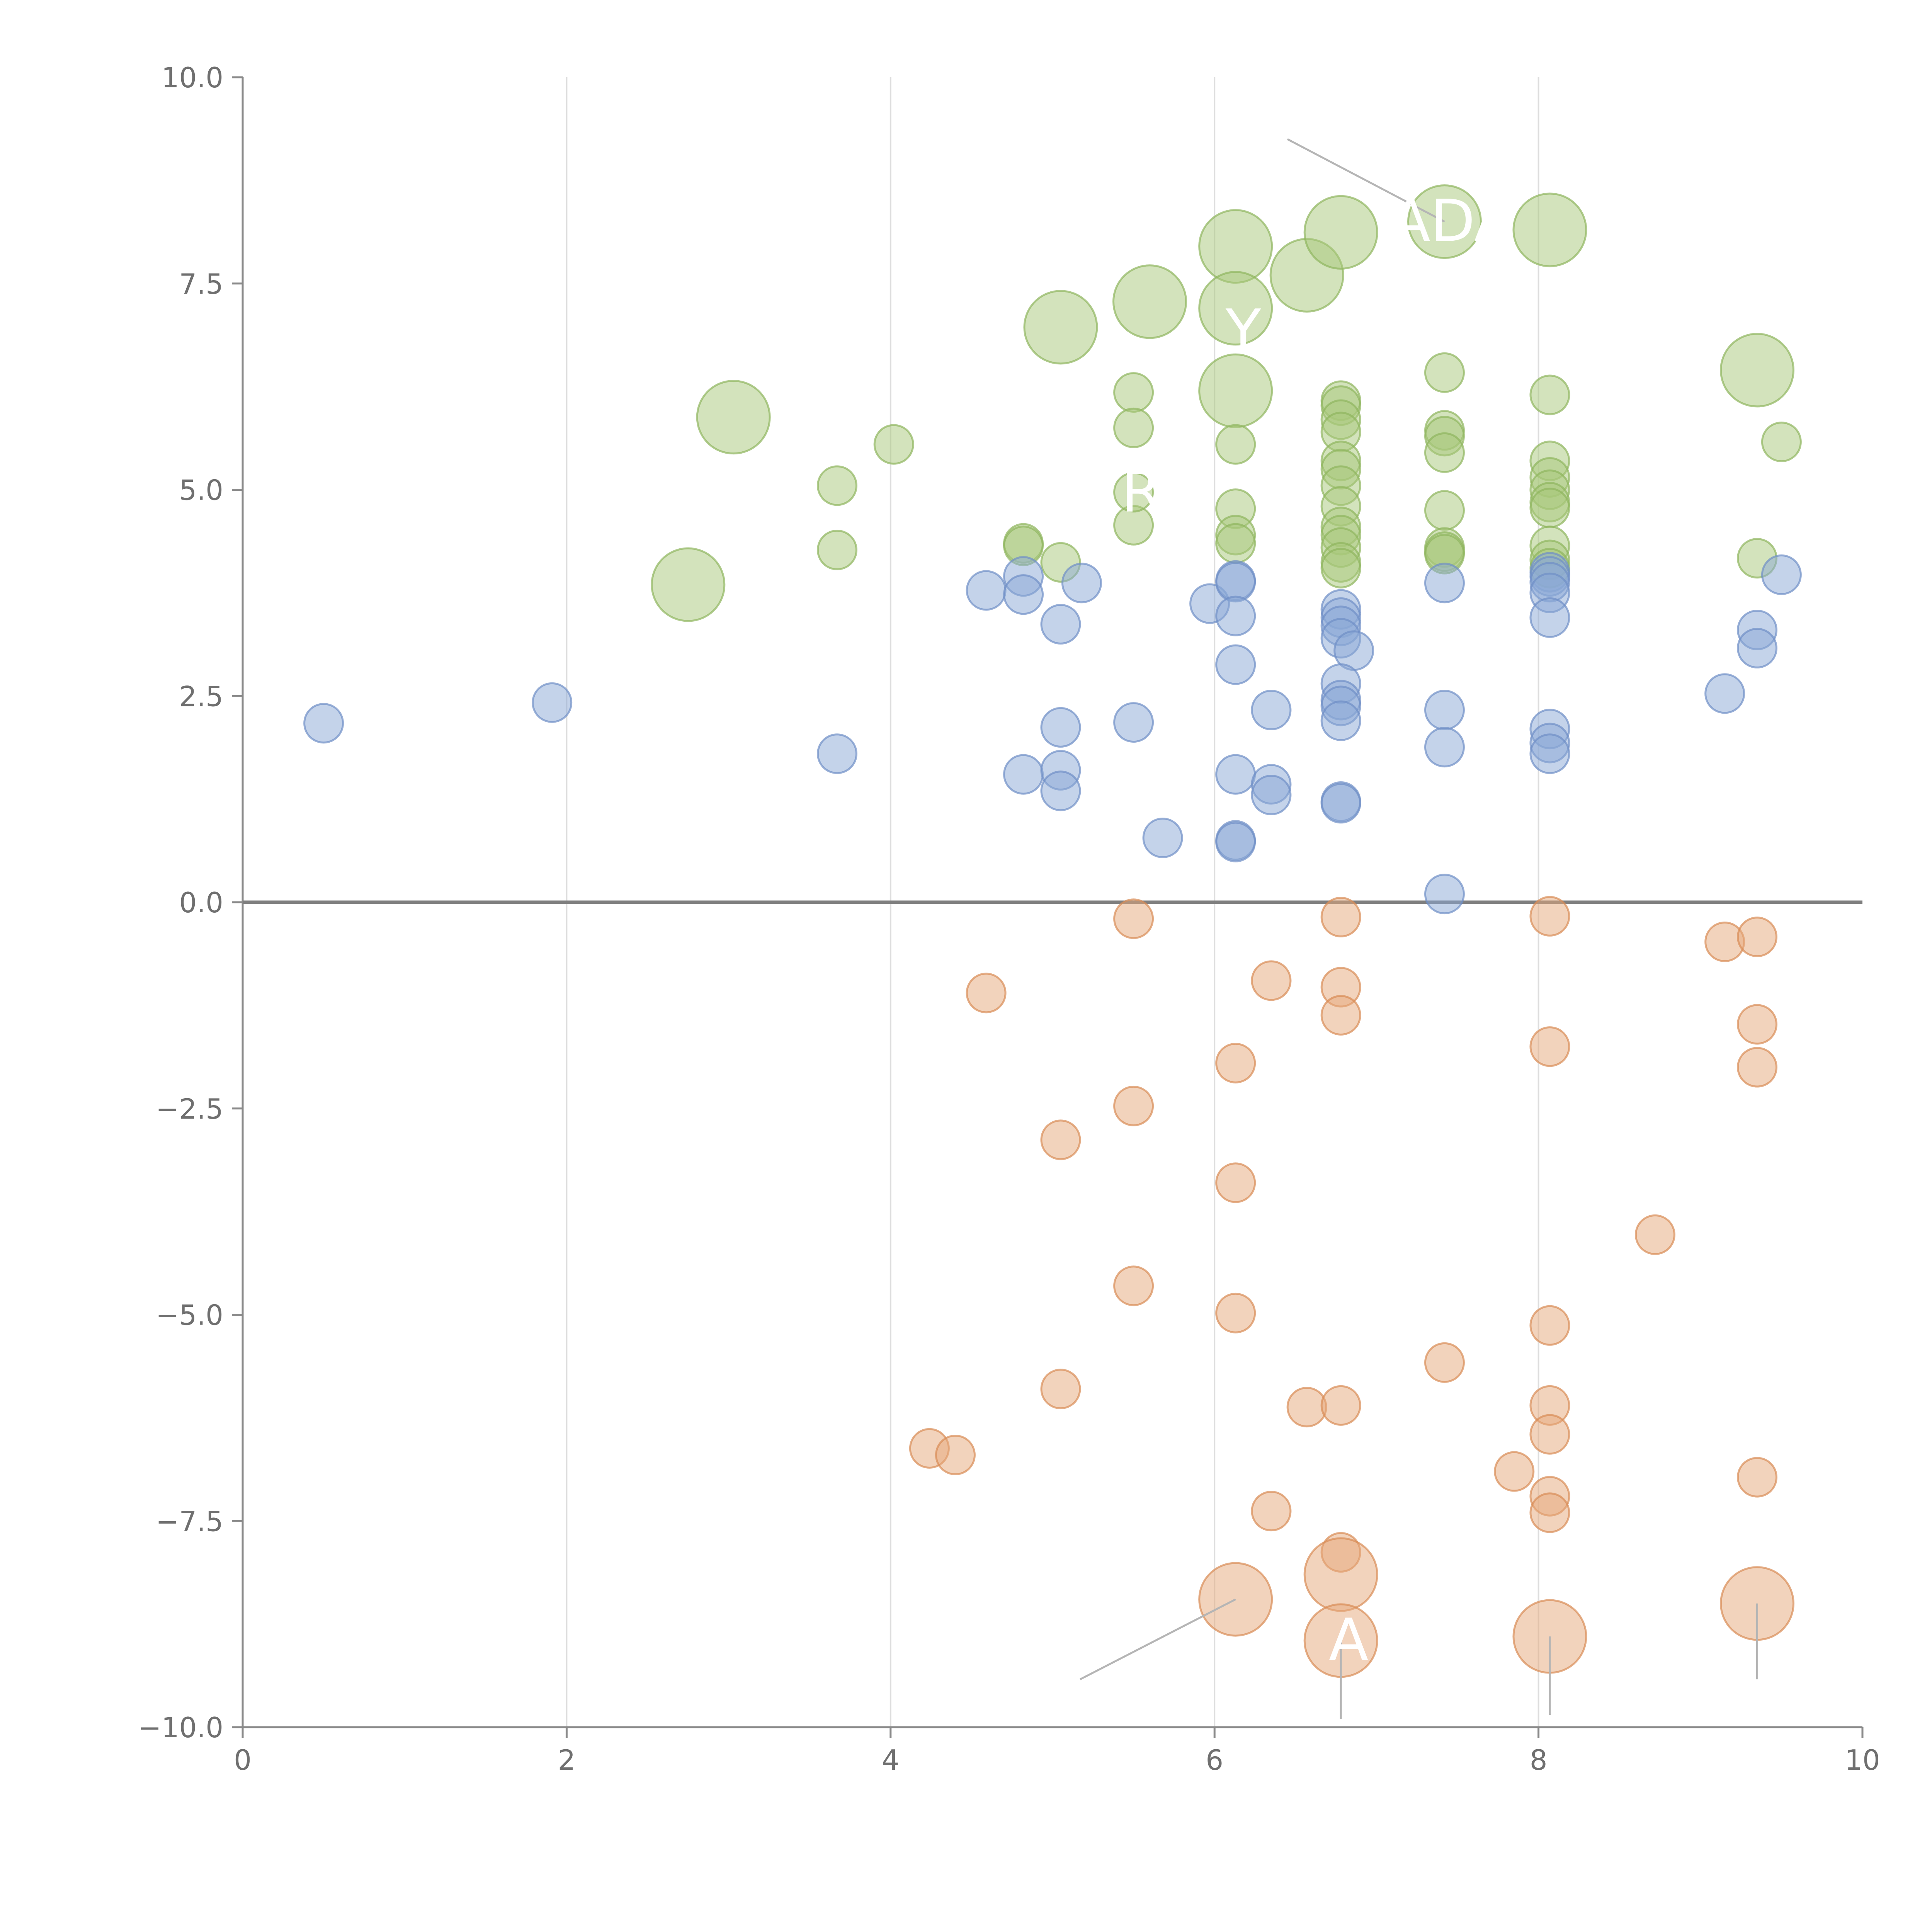 The width and height of the screenshot is (1932, 1932). I want to click on x-tick-label: 10, so click(1863, 1760).